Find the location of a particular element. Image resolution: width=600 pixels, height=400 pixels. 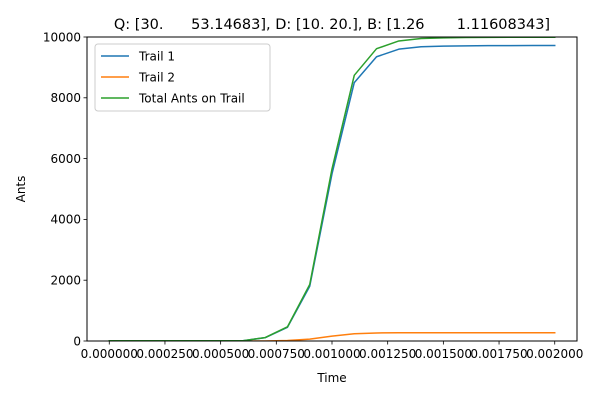

legend-label: Trail 2 is located at coordinates (156, 77).